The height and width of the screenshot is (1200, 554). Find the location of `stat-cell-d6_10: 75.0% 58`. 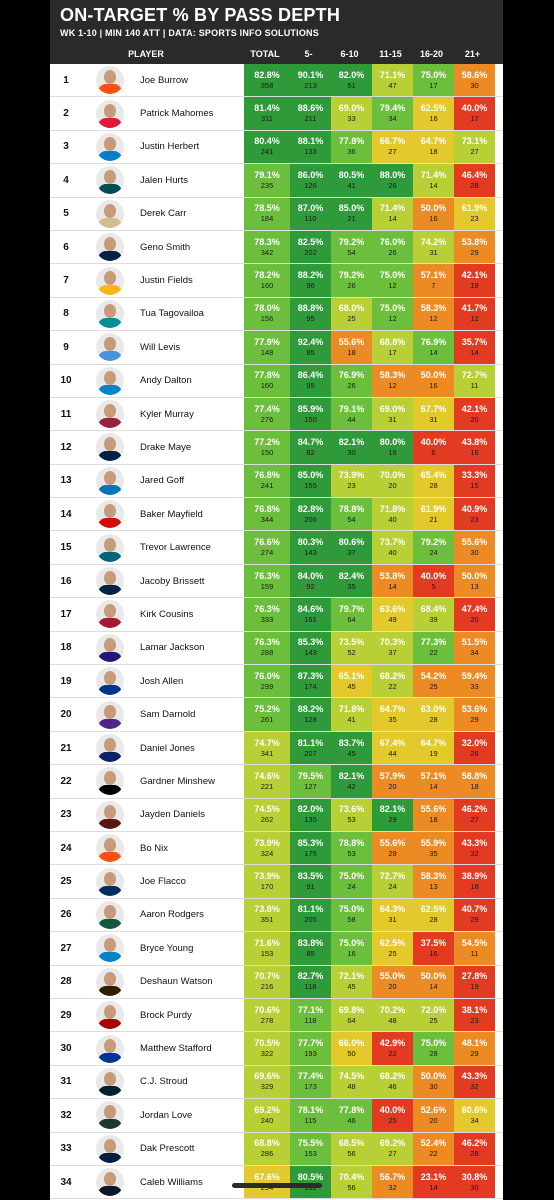

stat-cell-d6_10: 75.0% 58 is located at coordinates (351, 915).